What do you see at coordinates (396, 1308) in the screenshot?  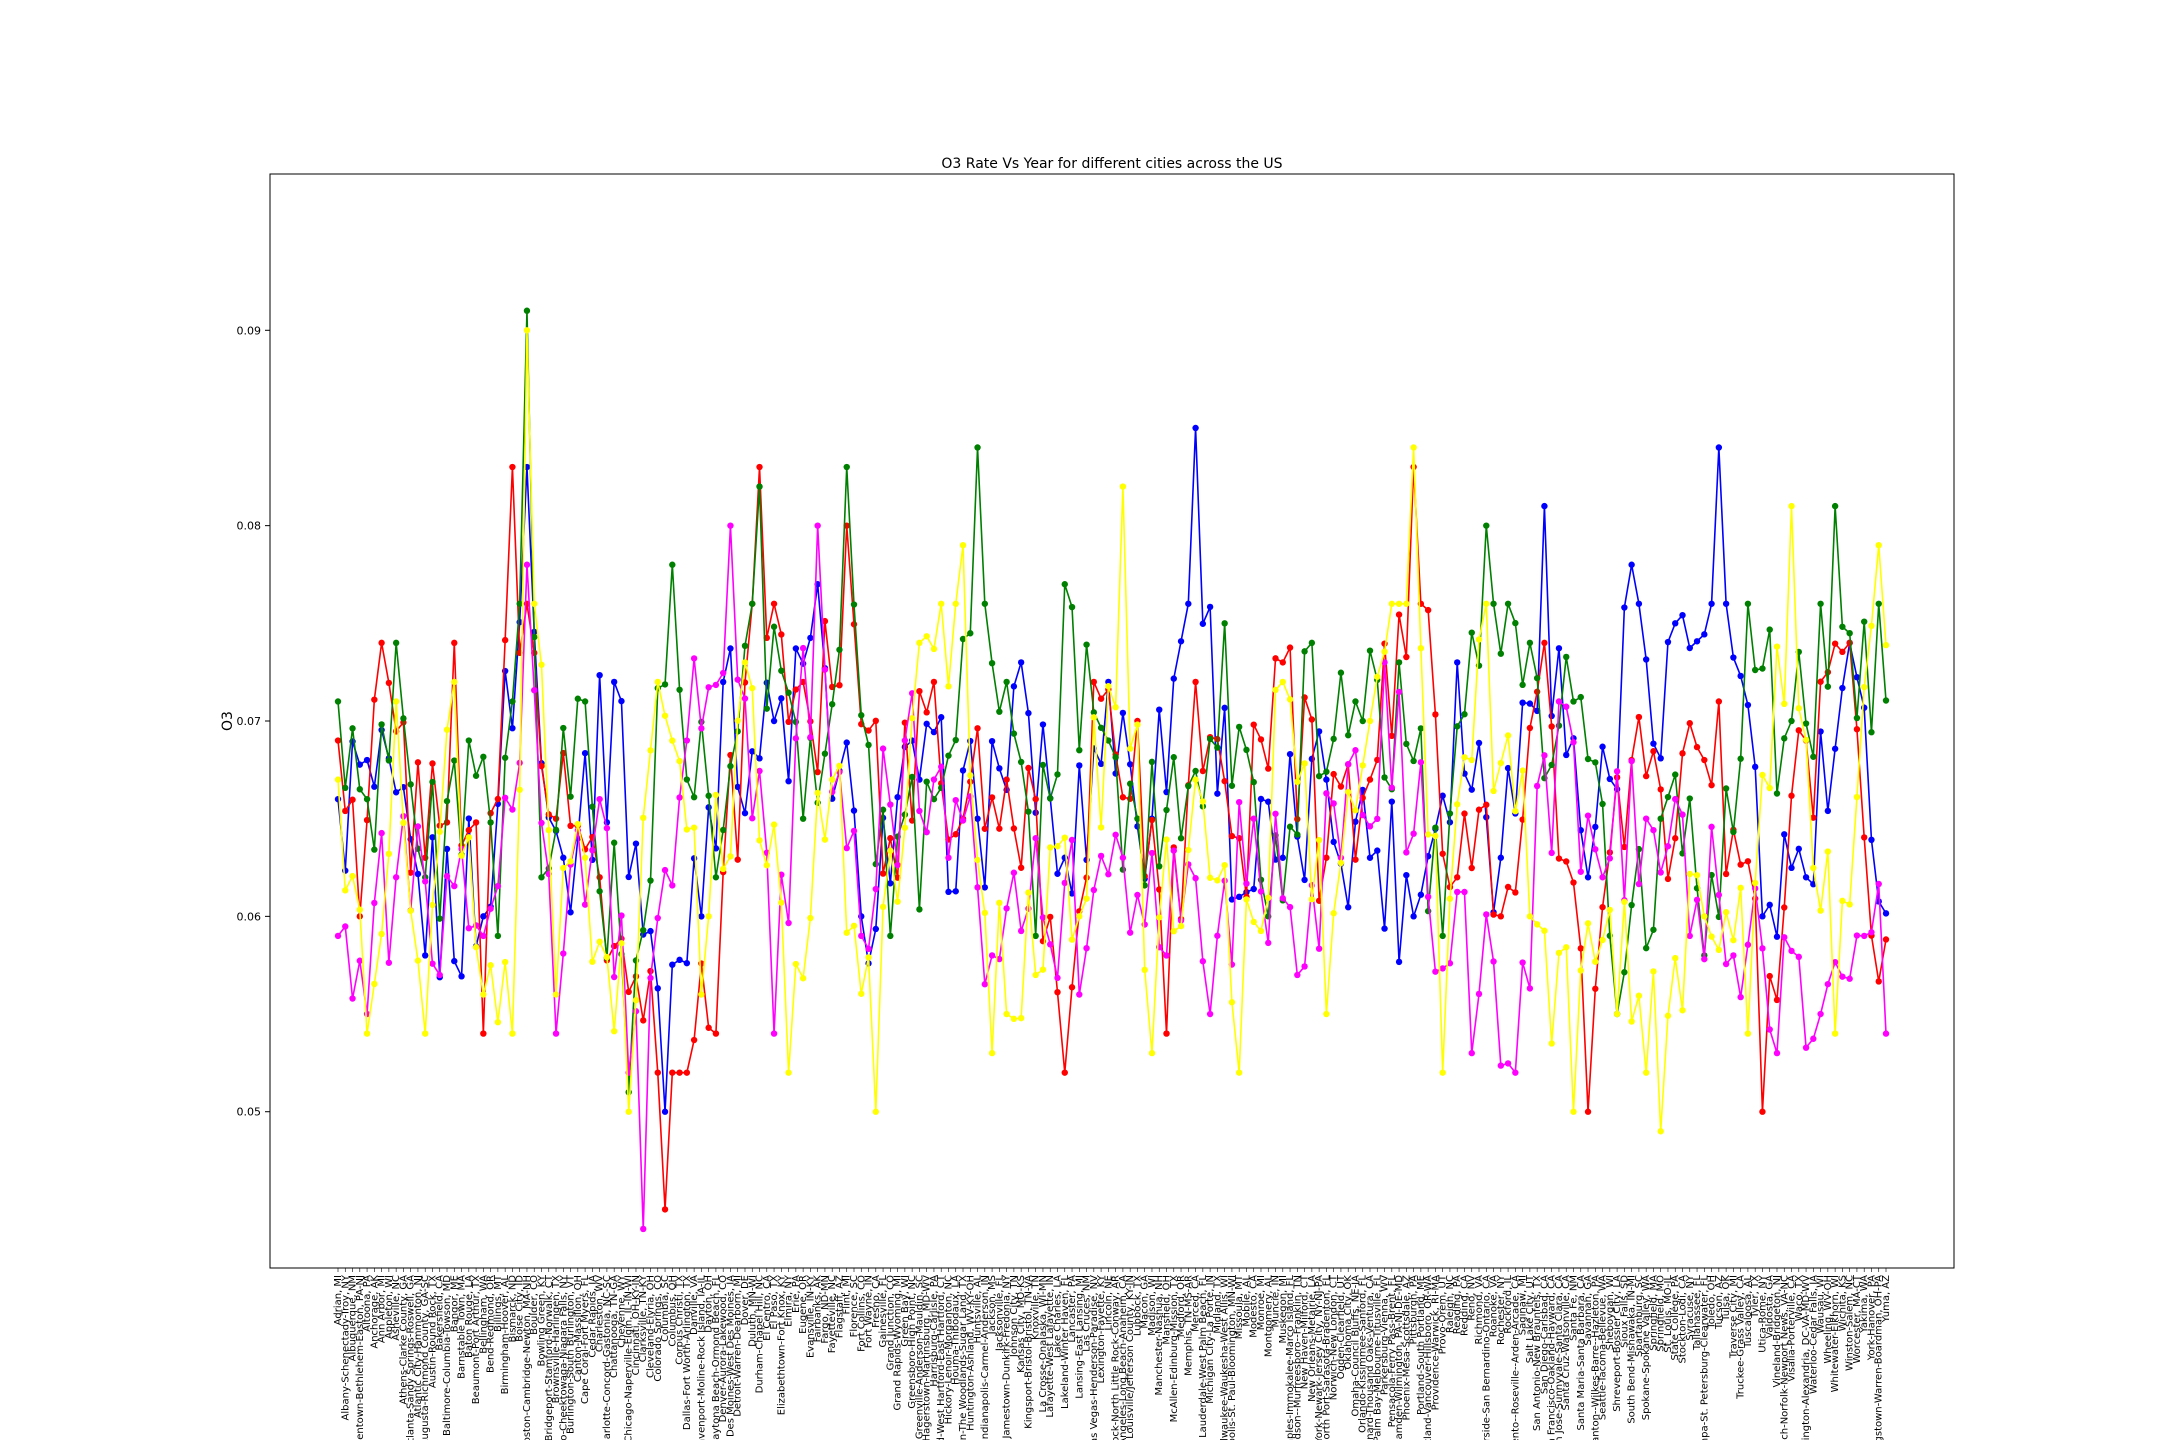 I see `x-tick-label: Asheville, NC` at bounding box center [396, 1308].